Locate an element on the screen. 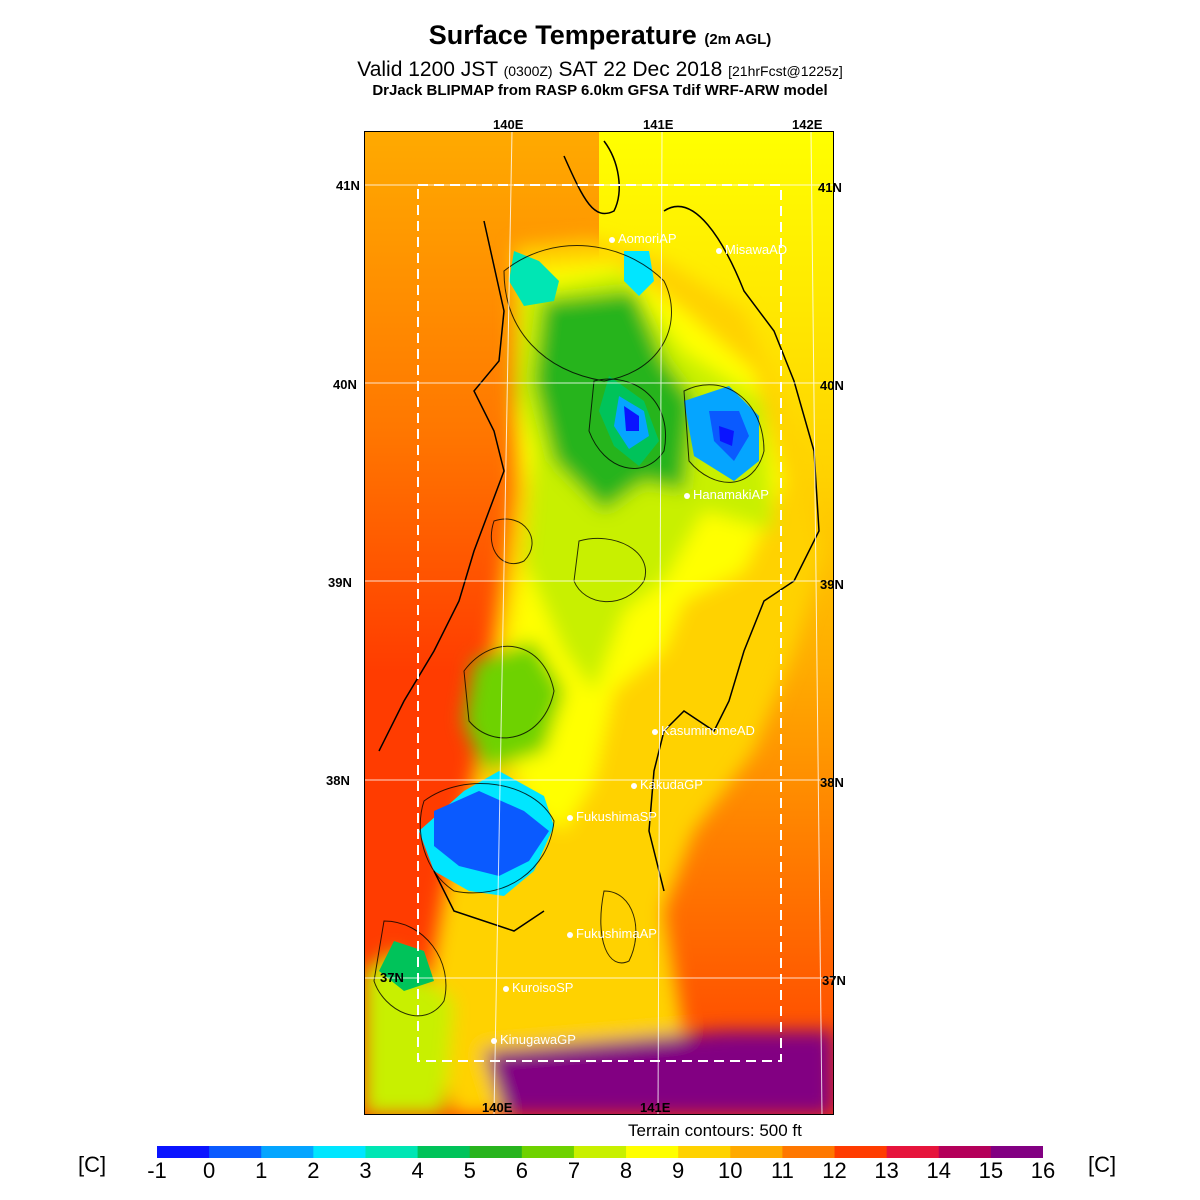  title-text: Surface Temperature is located at coordinates (562, 35).